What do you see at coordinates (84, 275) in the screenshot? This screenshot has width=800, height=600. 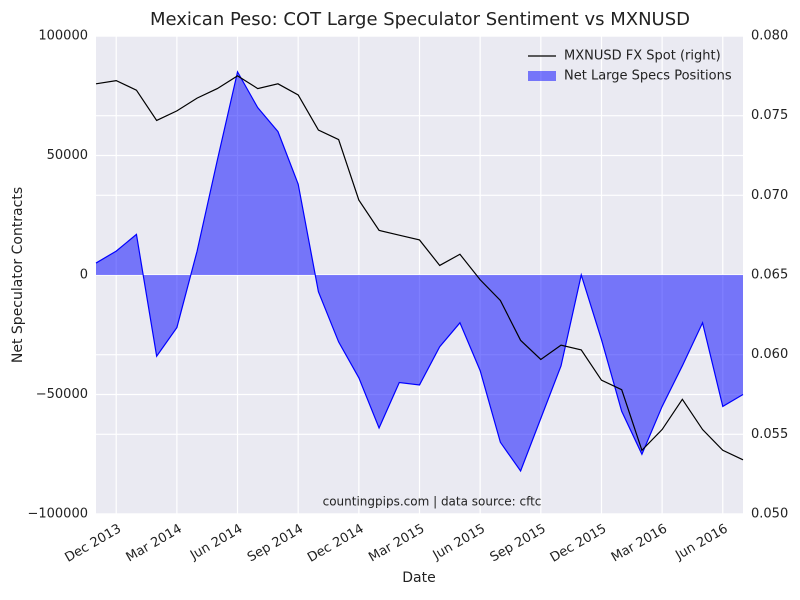 I see `y-tick-label: 0` at bounding box center [84, 275].